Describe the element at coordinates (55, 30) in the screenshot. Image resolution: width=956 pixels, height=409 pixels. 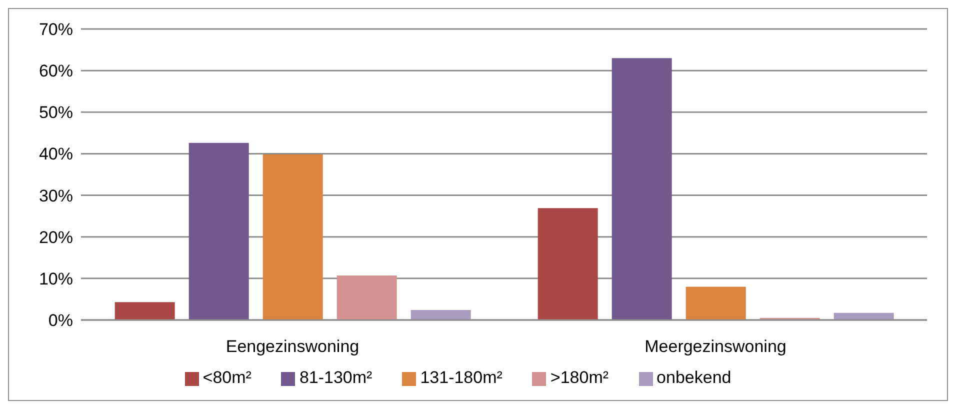
I see `y-tick-label: 70%` at that location.